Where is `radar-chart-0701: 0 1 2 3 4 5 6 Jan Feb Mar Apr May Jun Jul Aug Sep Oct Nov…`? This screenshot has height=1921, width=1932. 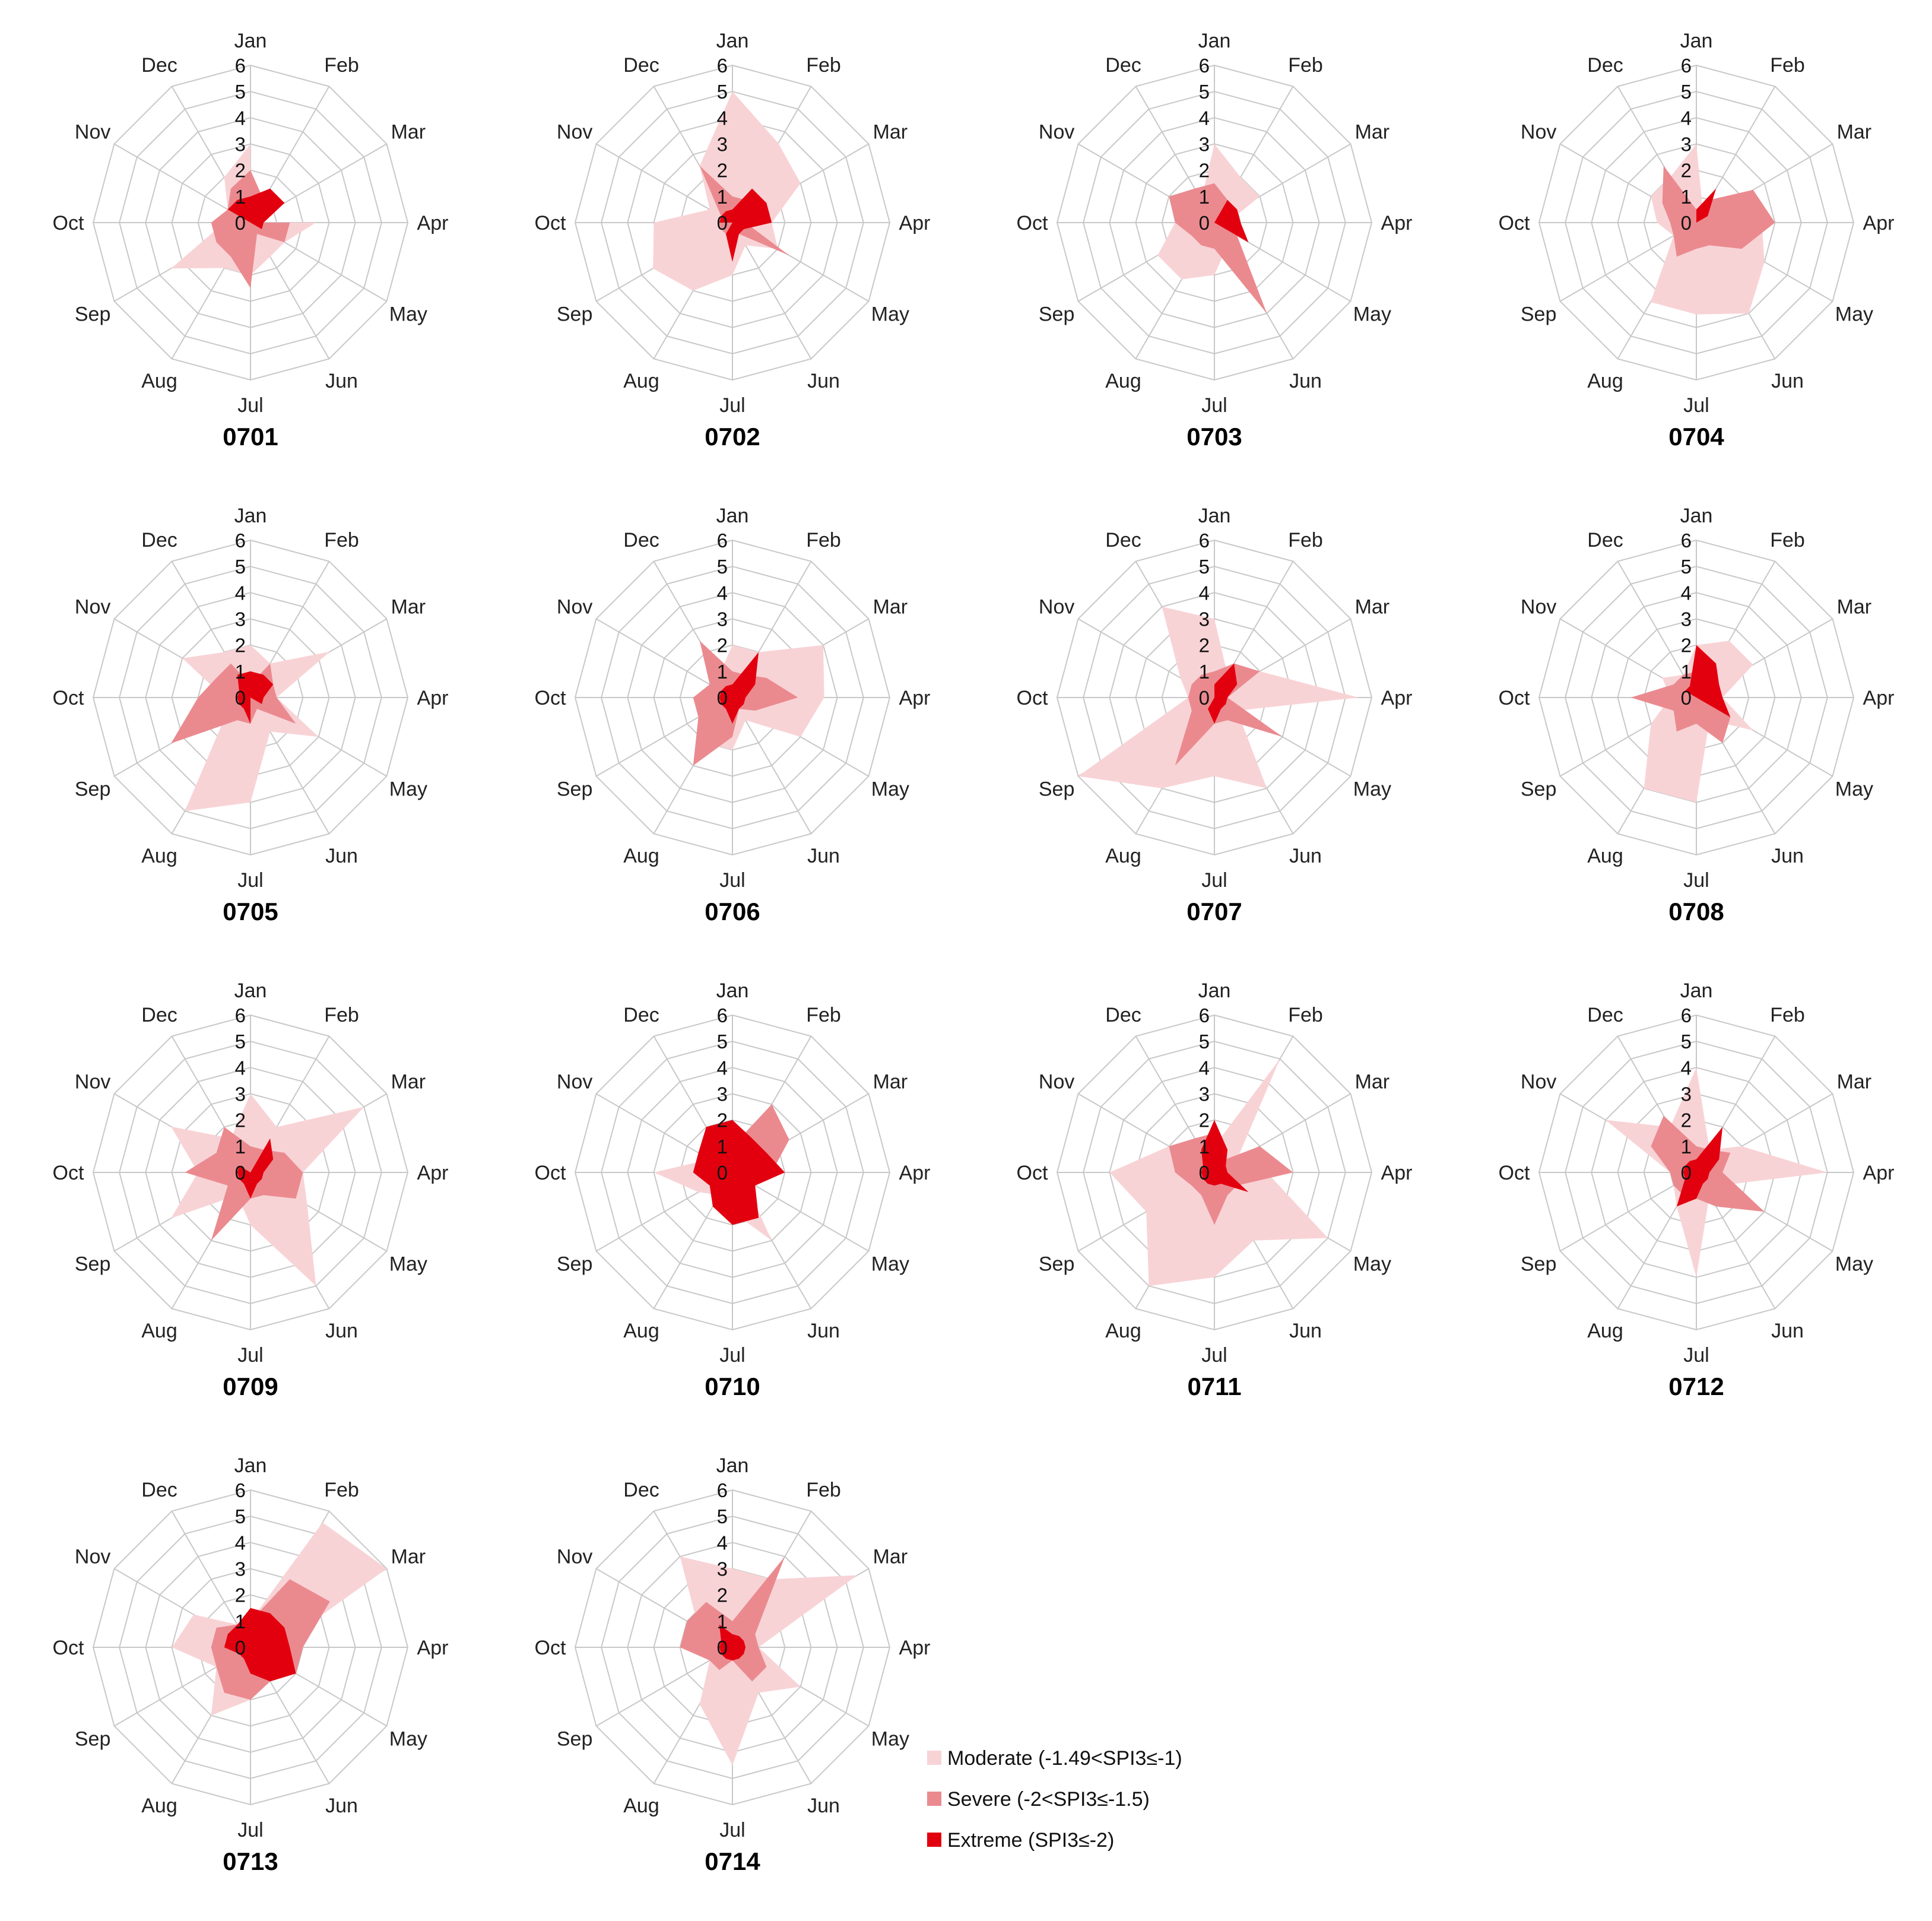
radar-chart-0701: 0 1 2 3 4 5 6 Jan Feb Mar Apr May Jun Jul Aug Sep Oct Nov… is located at coordinates (251, 241).